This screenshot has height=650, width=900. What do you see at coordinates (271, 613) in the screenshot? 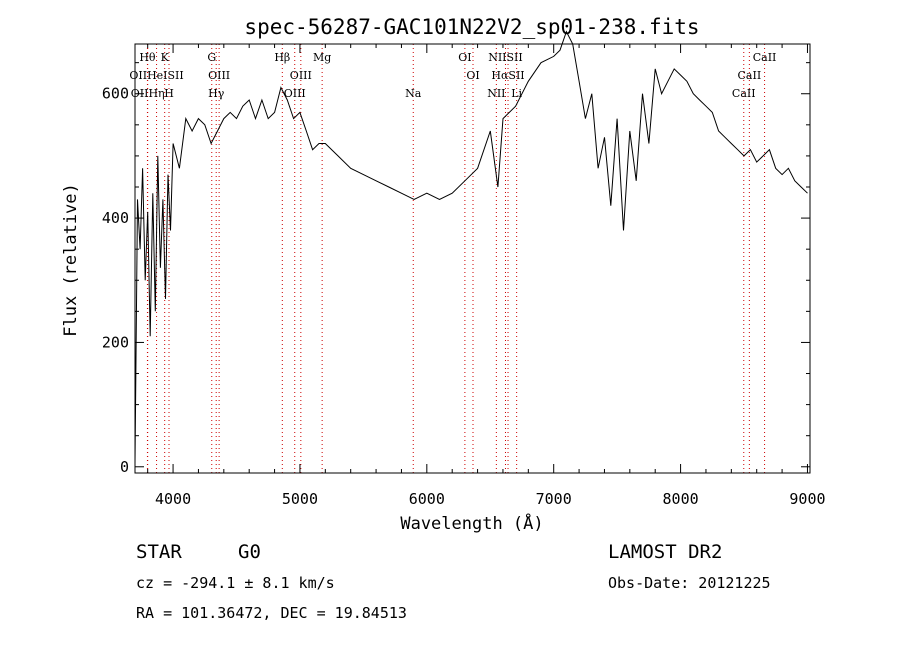
I see `coordinates-readout: RA = 101.36472, DEC = 19.84513` at bounding box center [271, 613].